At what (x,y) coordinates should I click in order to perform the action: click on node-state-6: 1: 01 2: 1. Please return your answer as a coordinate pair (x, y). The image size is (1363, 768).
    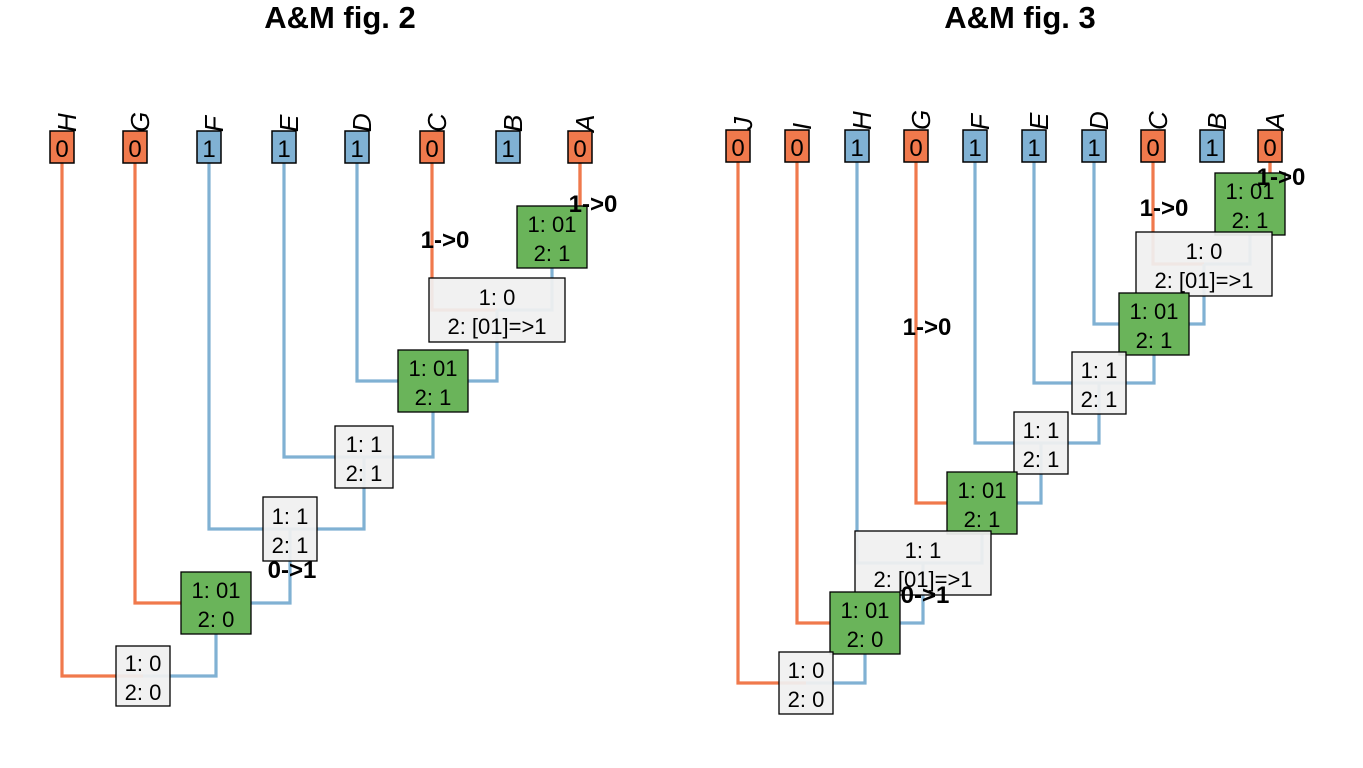
    Looking at the image, I should click on (982, 503).